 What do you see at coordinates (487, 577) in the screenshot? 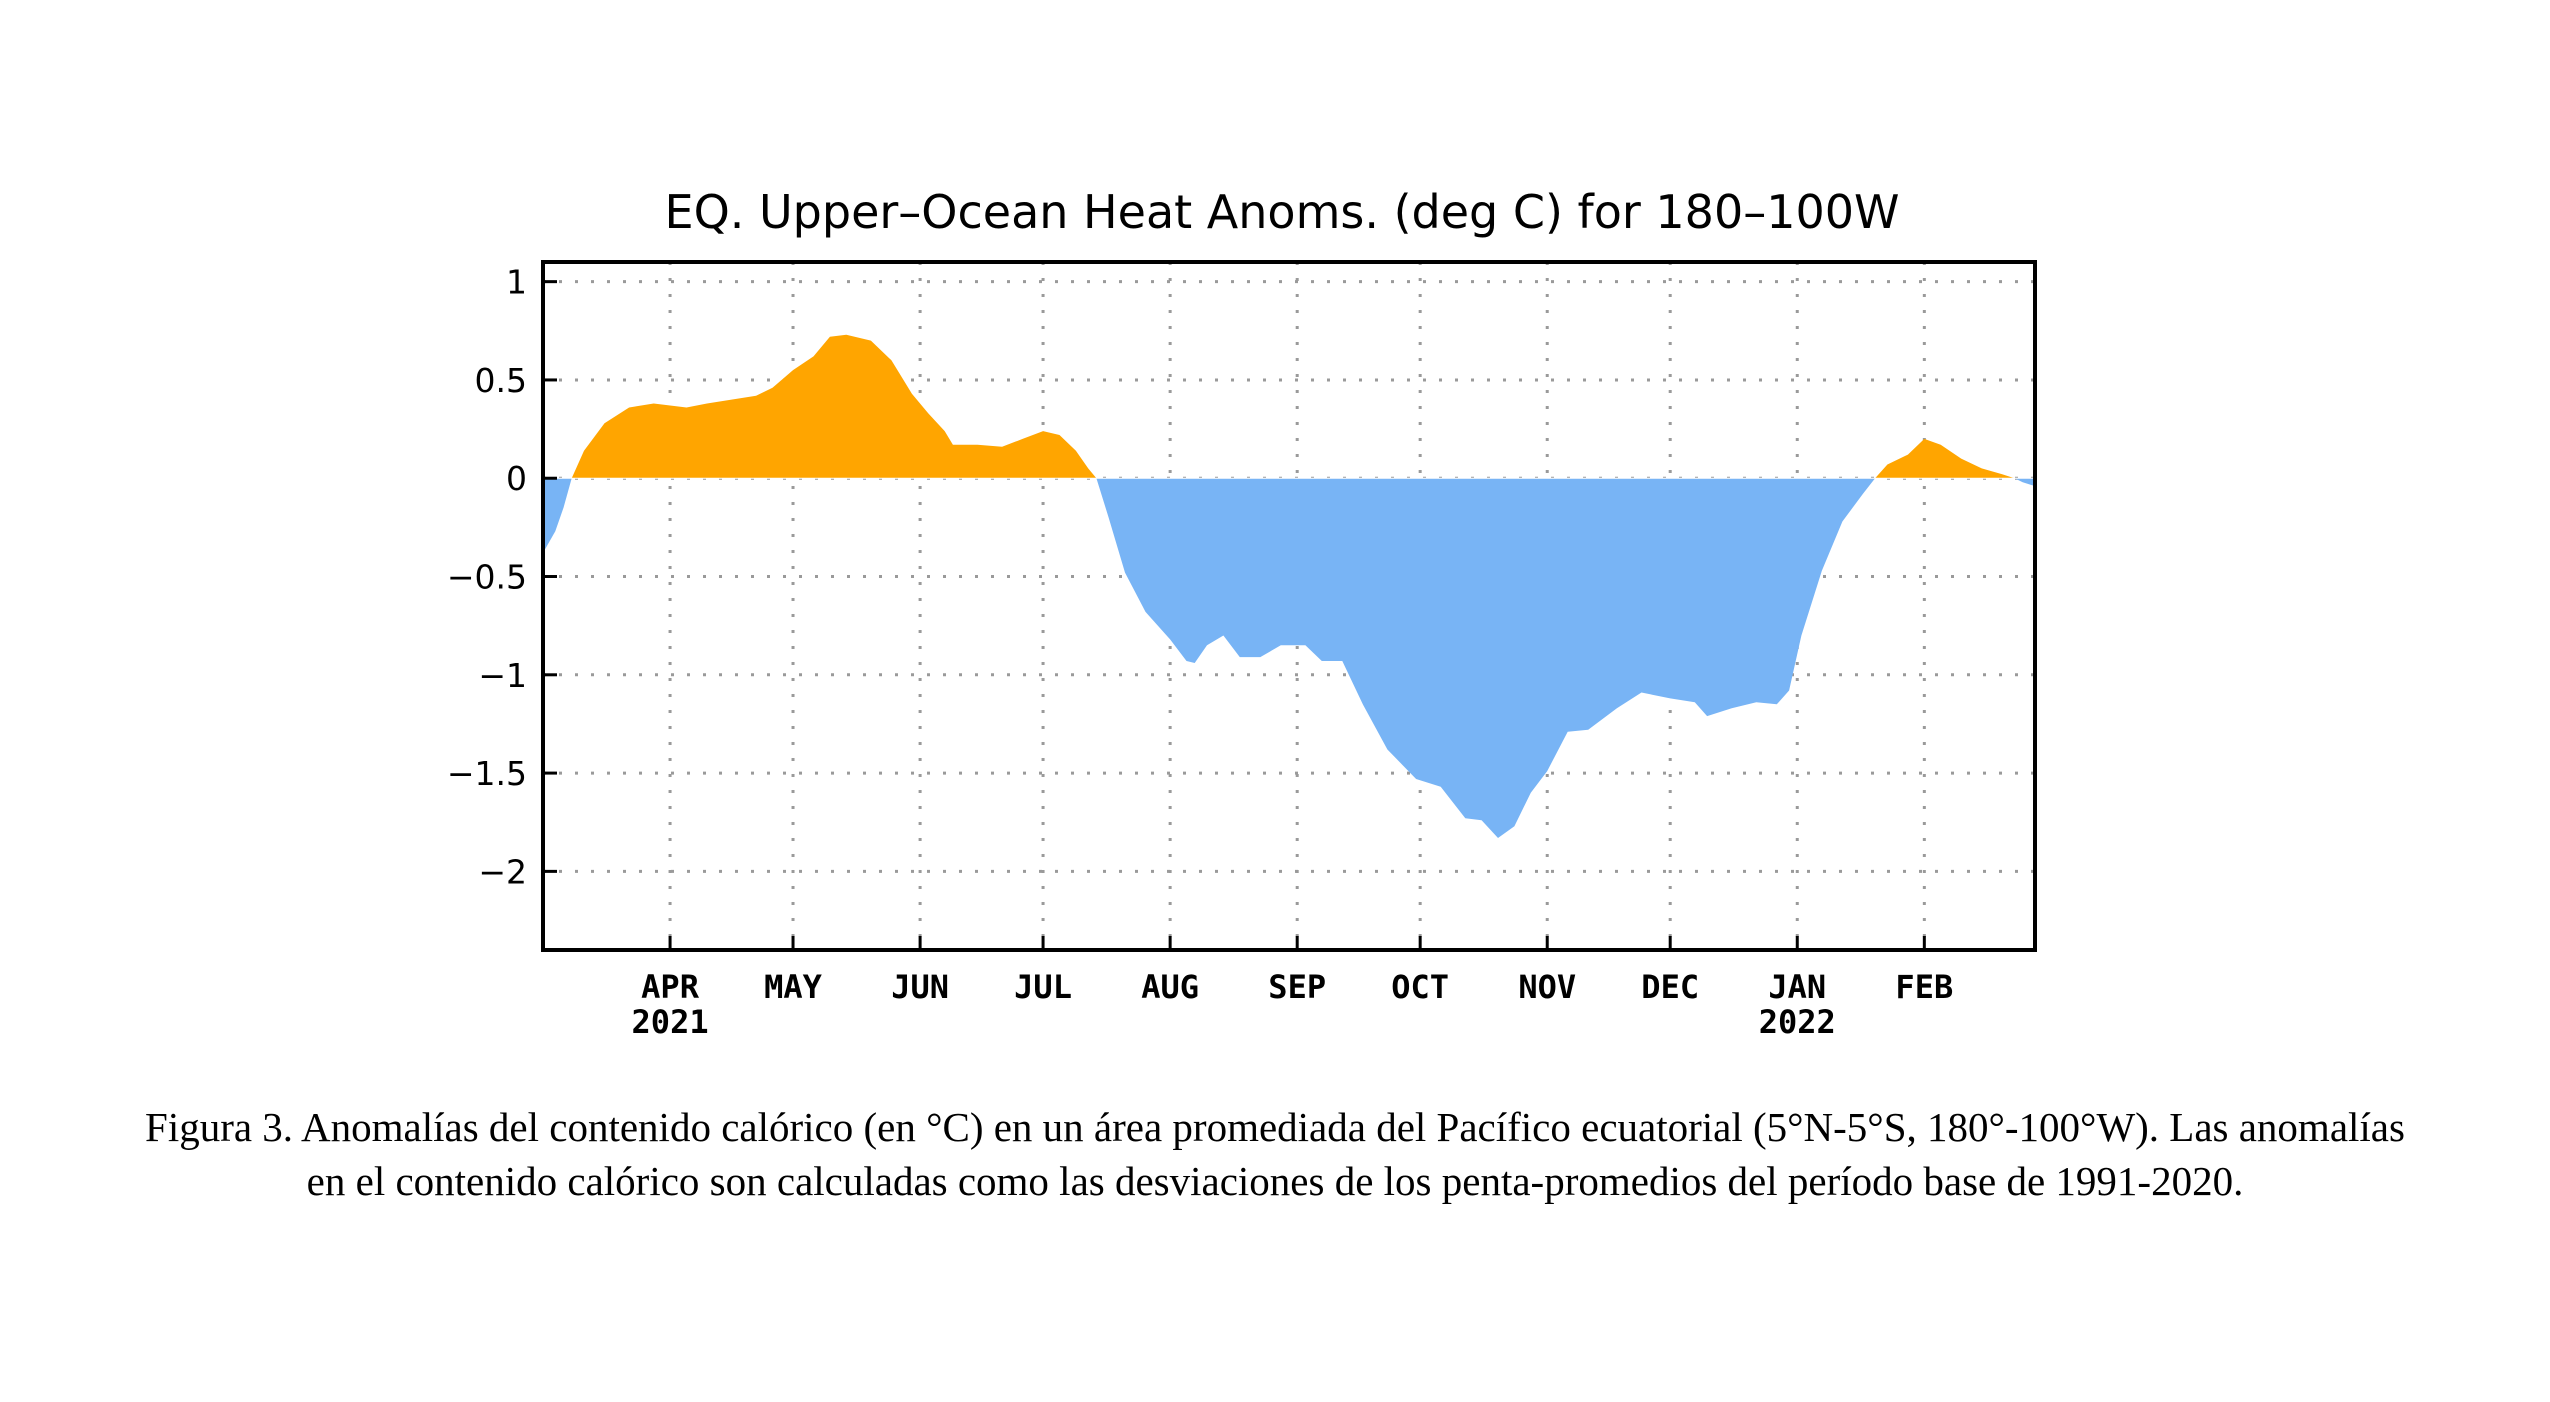
I see `y-tick-label: −0.5` at bounding box center [487, 577].